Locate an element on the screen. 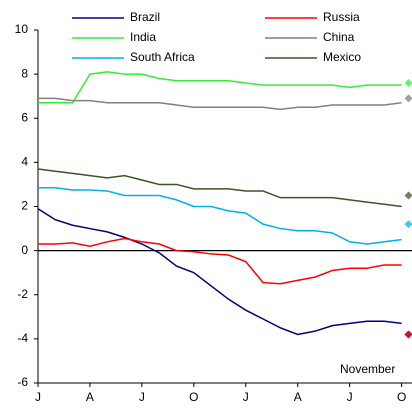 The width and height of the screenshot is (412, 411). legend-label: Mexico is located at coordinates (342, 57).